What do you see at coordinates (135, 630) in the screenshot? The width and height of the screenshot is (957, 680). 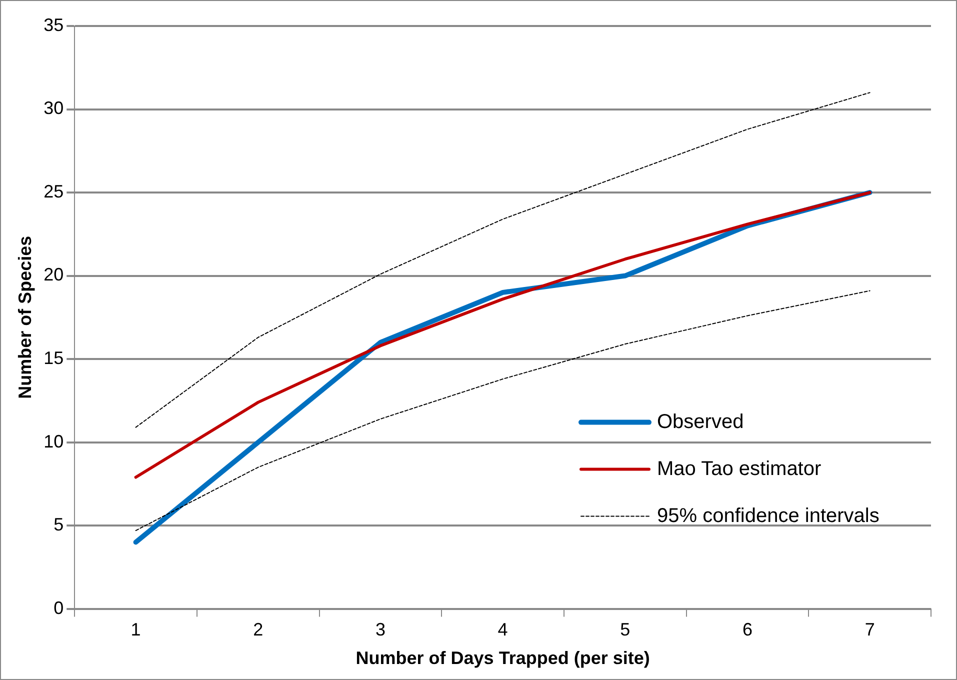 I see `x-tick-label: 1` at bounding box center [135, 630].